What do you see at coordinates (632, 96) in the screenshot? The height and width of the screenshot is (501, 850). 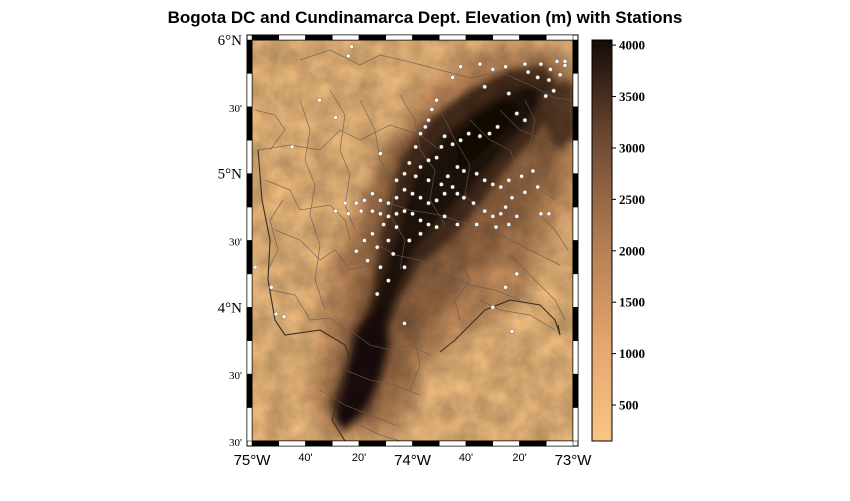 I see `colorbar-label: 3500` at bounding box center [632, 96].